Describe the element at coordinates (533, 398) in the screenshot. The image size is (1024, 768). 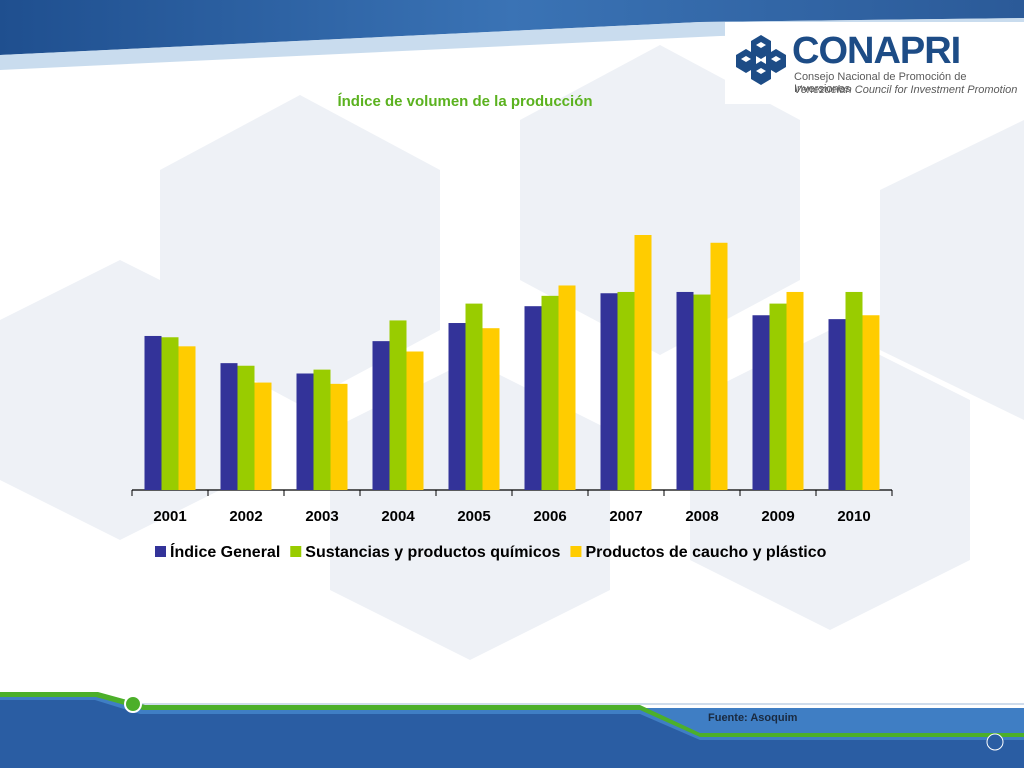
I see `bar-1-2006` at that location.